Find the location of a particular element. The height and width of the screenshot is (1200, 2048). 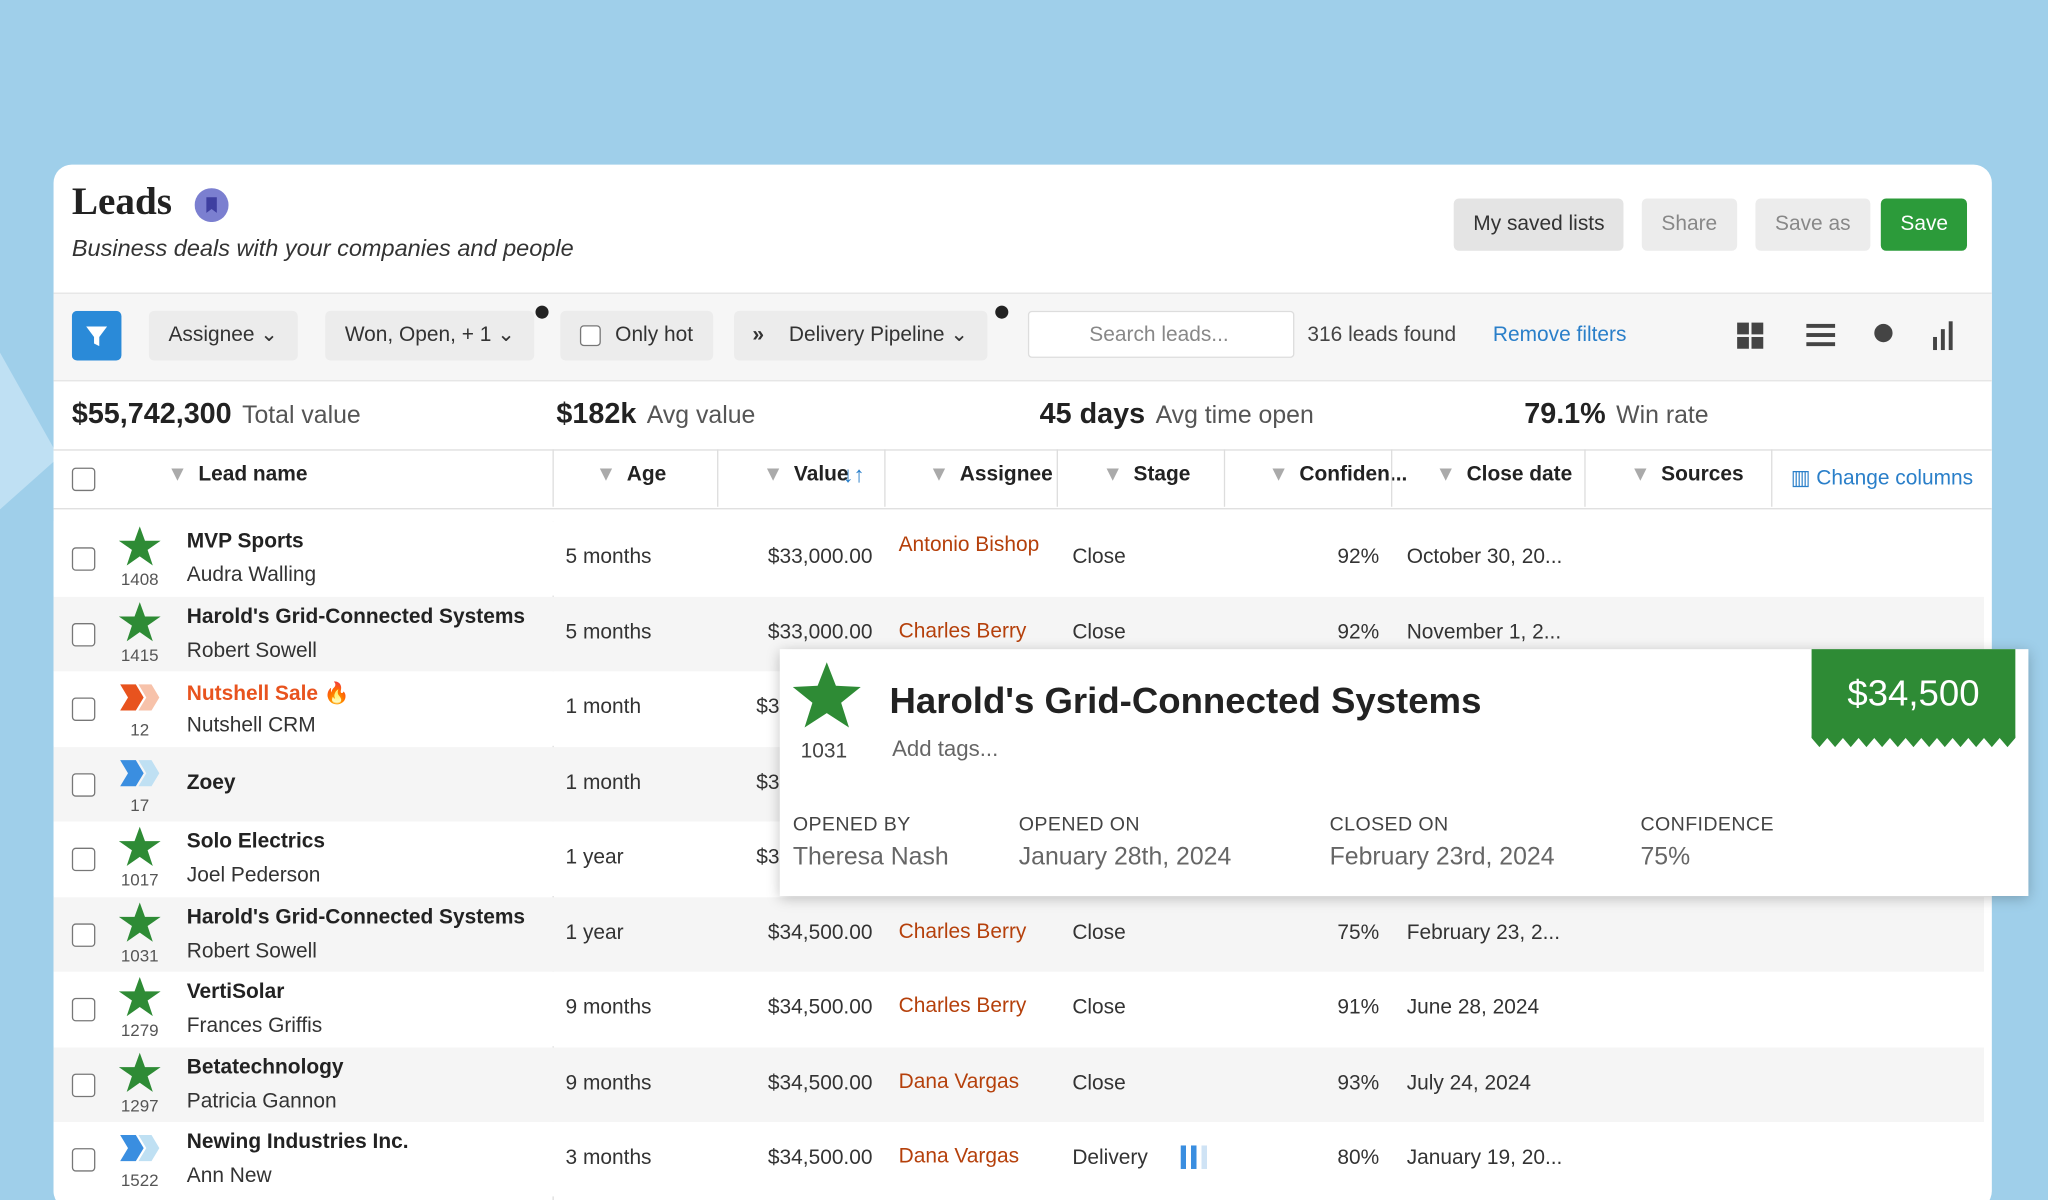

status-filter: Won, Open, + 1 ⌄ is located at coordinates (430, 335).